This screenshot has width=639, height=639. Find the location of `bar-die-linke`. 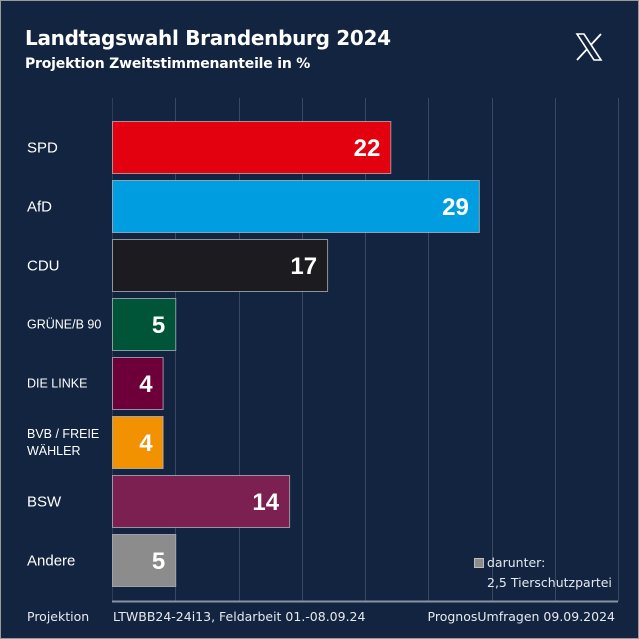

bar-die-linke is located at coordinates (138, 383).